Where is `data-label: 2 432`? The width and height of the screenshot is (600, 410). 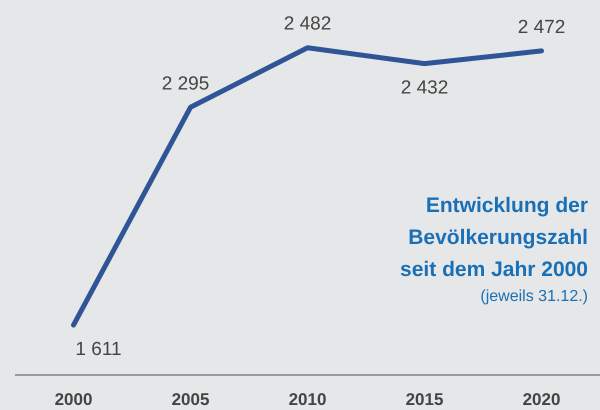
data-label: 2 432 is located at coordinates (424, 88).